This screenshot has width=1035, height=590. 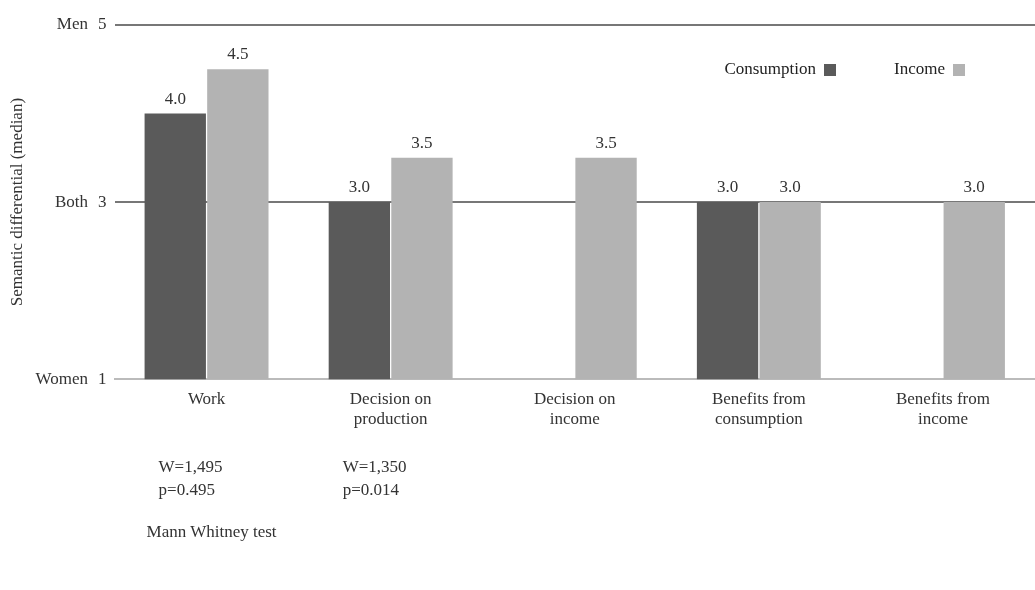 I want to click on y-axis-title: Semantic differential (median), so click(x=17, y=202).